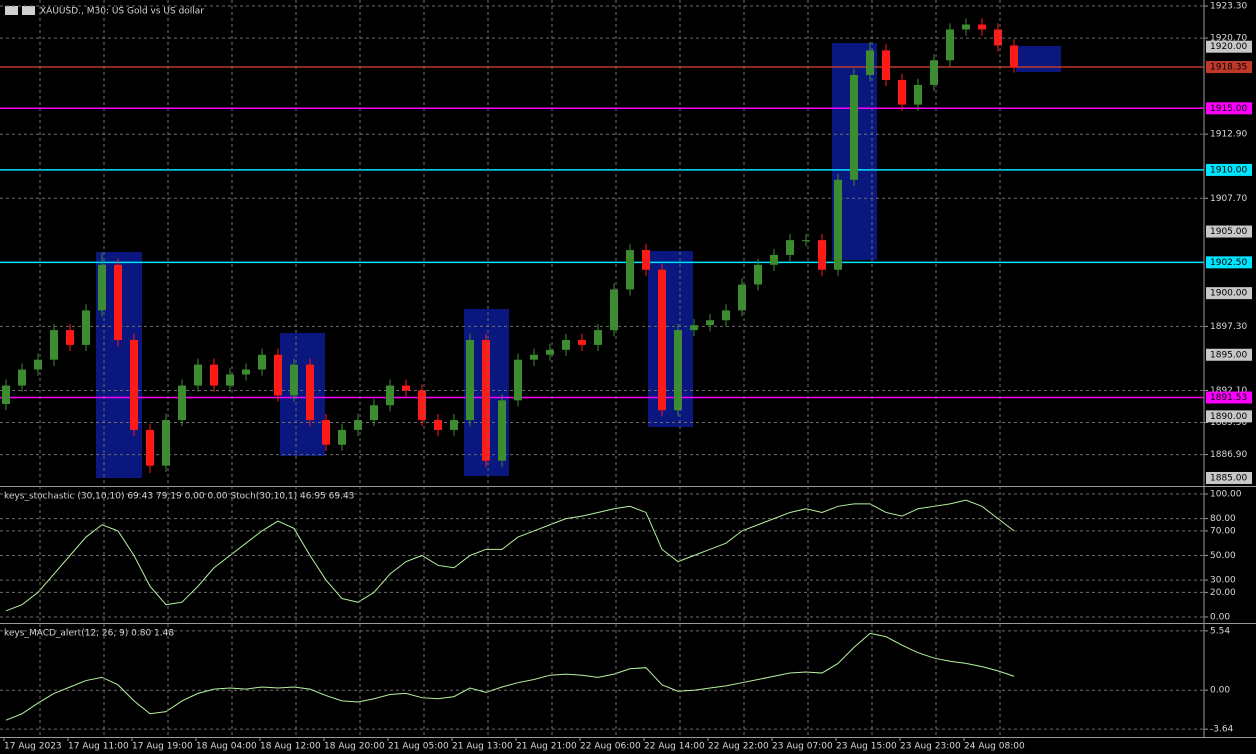  I want to click on x-tick-label: 21 Aug 05:00, so click(418, 747).